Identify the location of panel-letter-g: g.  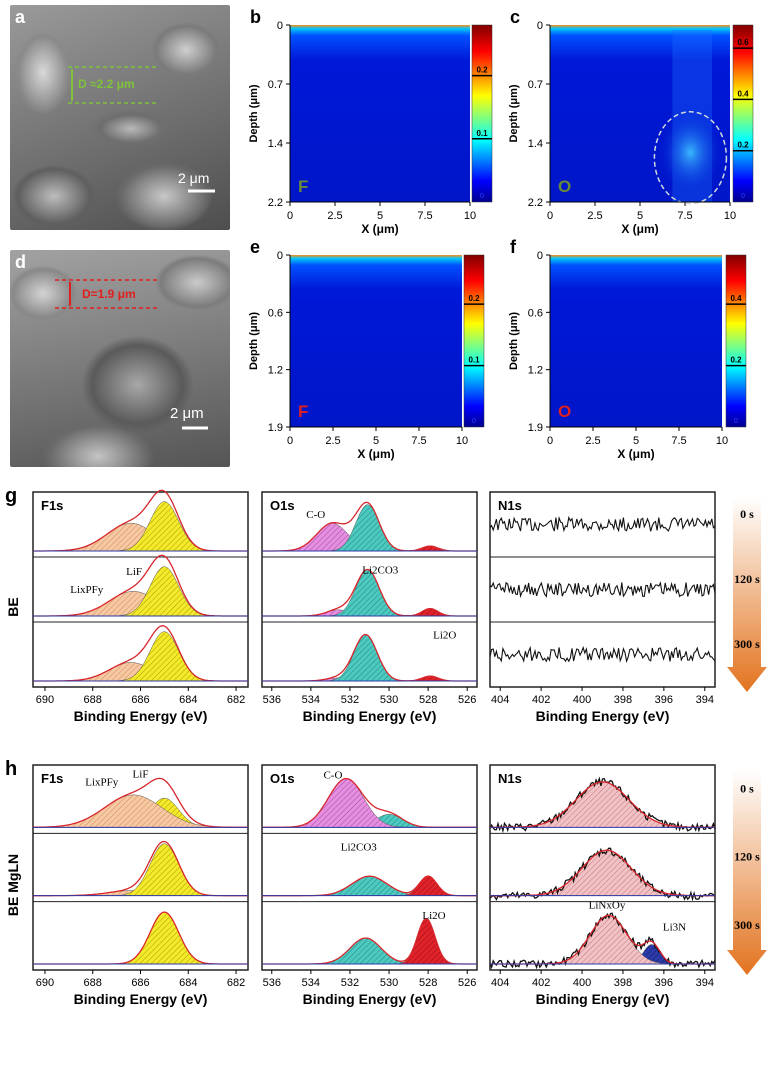
(11, 496).